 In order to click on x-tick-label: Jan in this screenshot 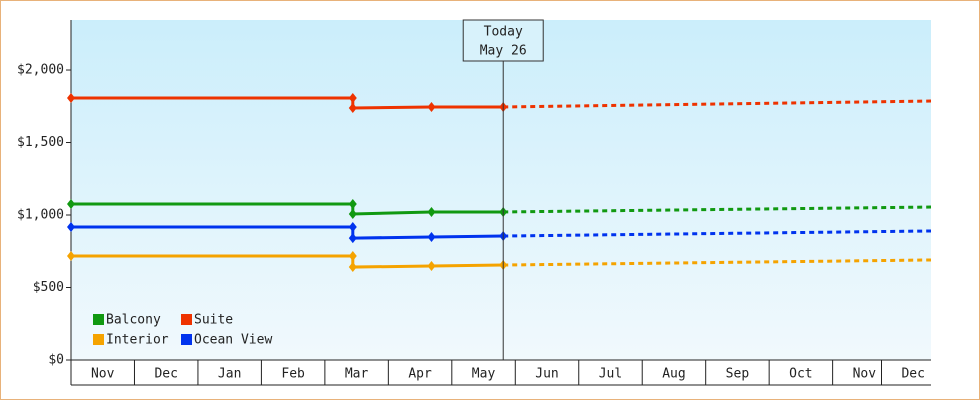, I will do `click(229, 374)`.